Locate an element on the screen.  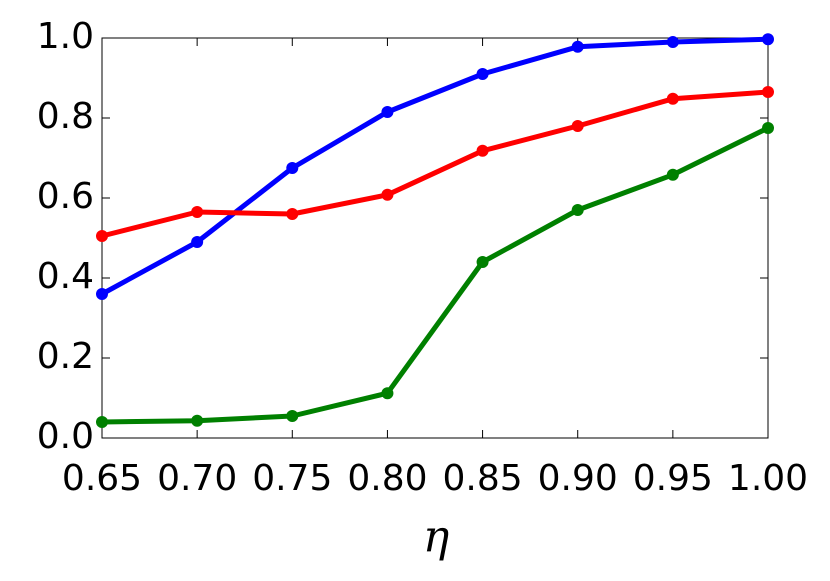
x-tick-label: 0.65 is located at coordinates (102, 478).